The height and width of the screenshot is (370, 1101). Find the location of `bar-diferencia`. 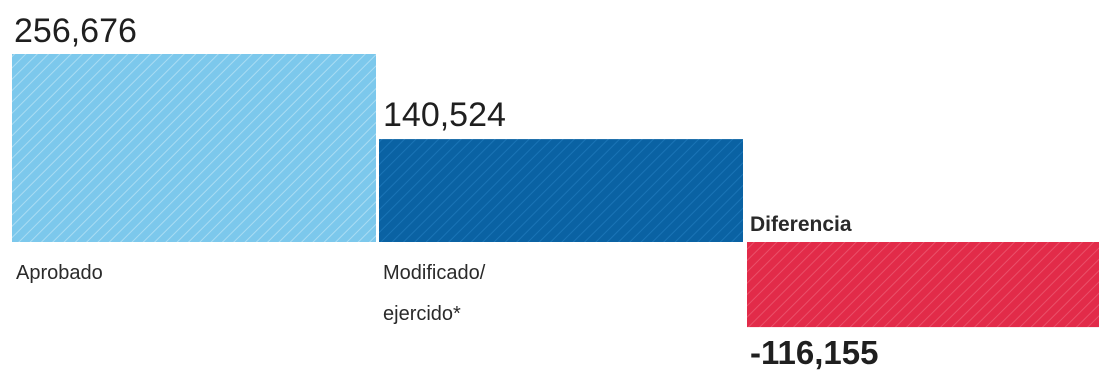

bar-diferencia is located at coordinates (923, 285).